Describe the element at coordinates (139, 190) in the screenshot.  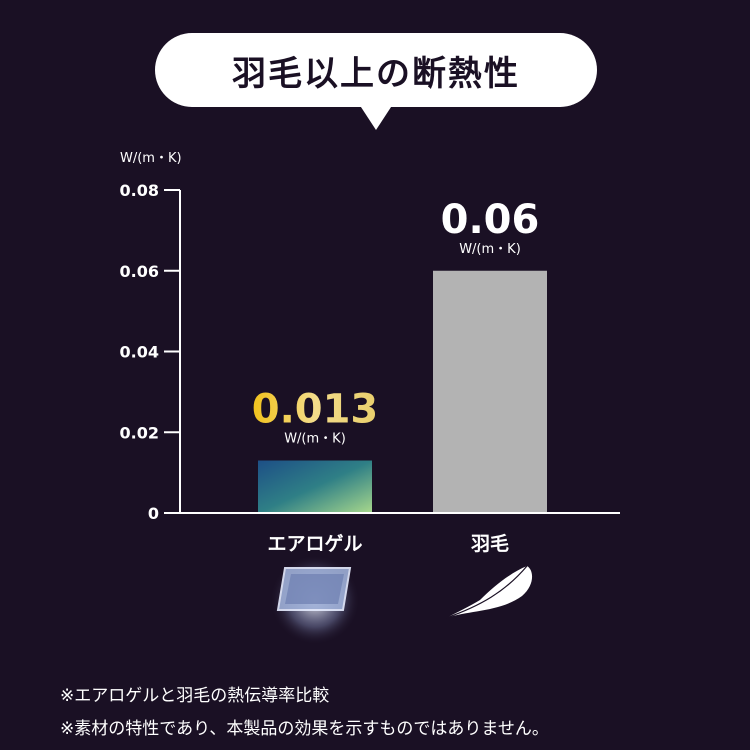
I see `y-tick-label: 0.08` at that location.